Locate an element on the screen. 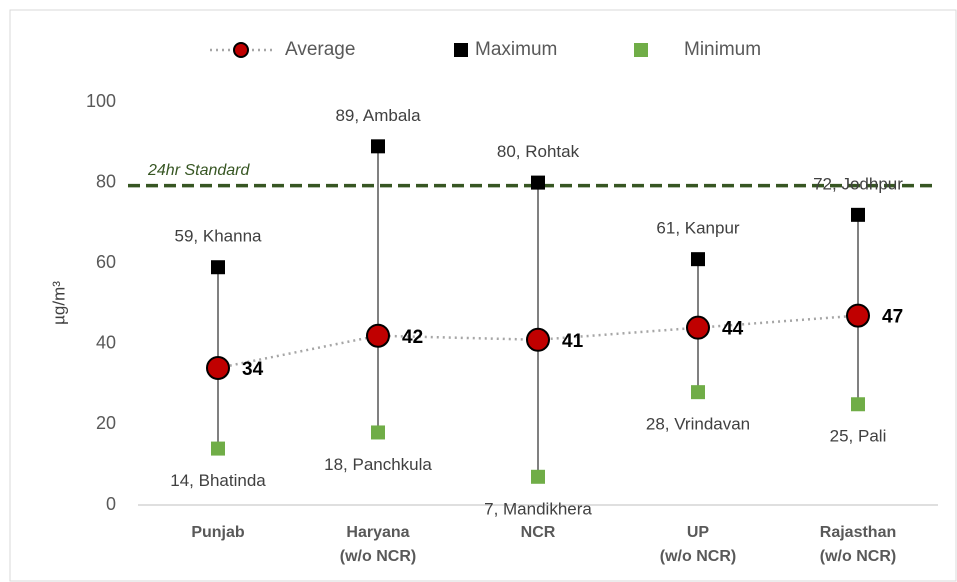 The height and width of the screenshot is (582, 957). max-label: 72, Jodhpur is located at coordinates (858, 183).